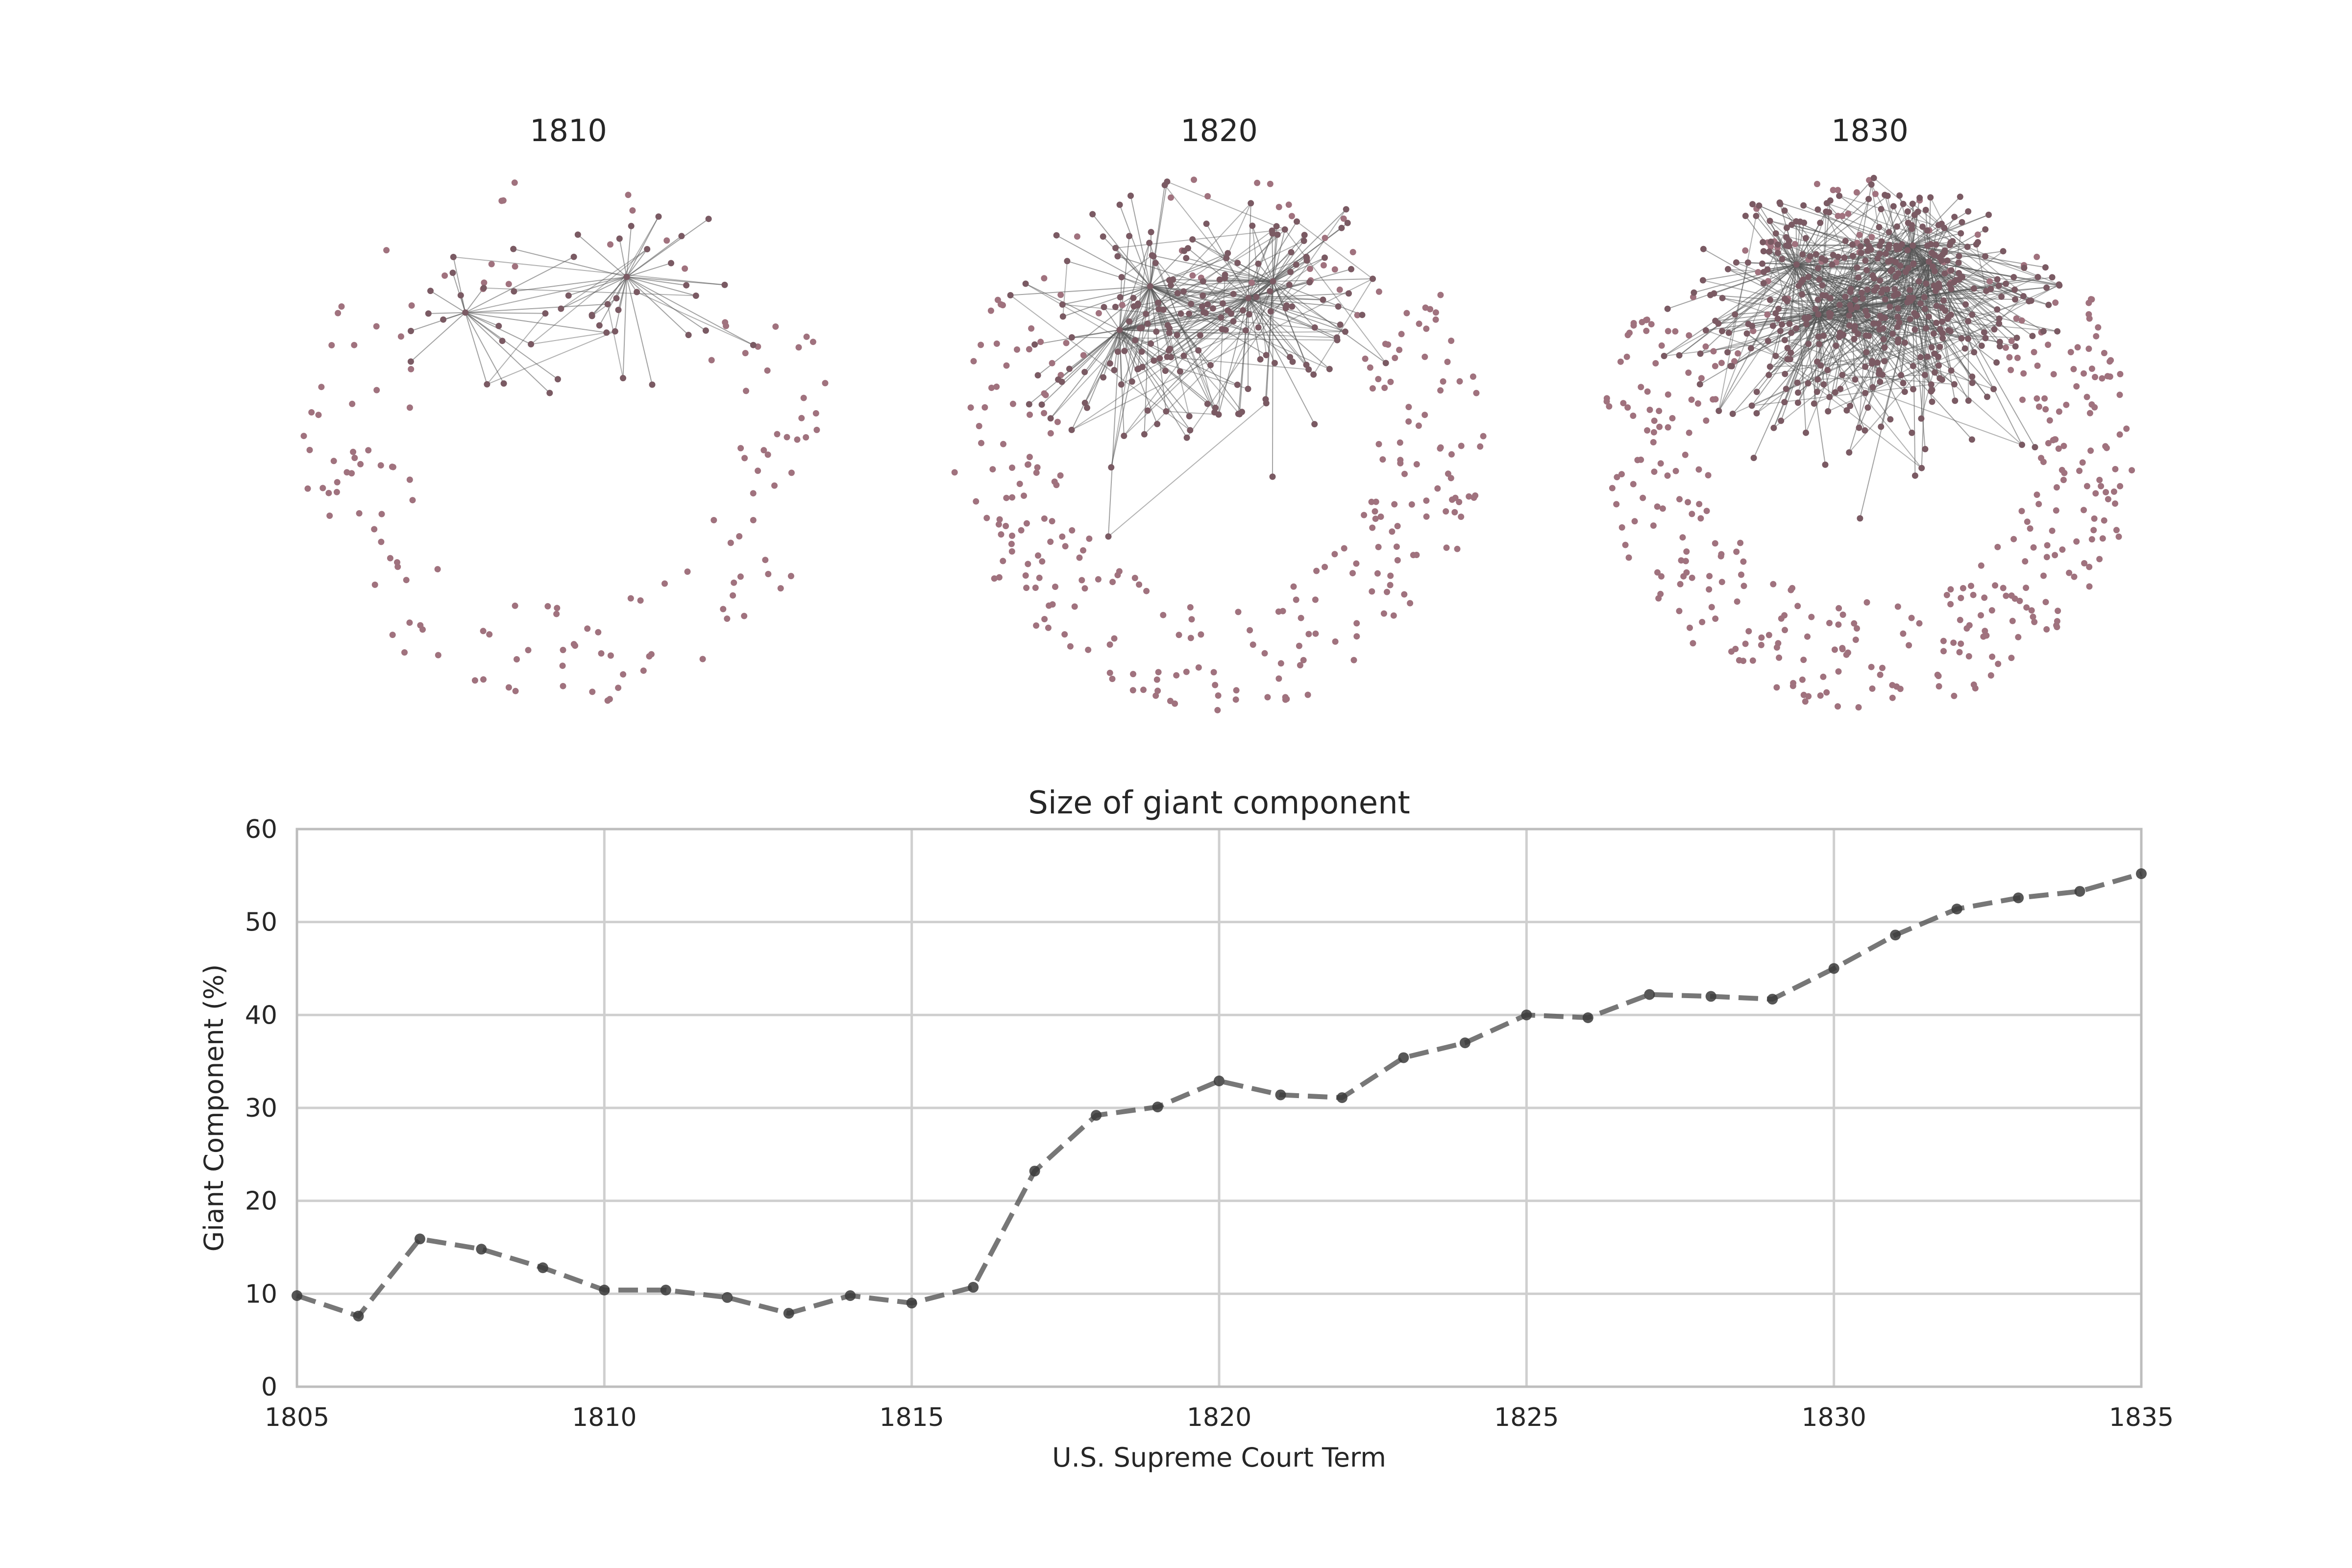  What do you see at coordinates (1220, 1417) in the screenshot?
I see `x-tick-labels: 1805 1810 1815 1820 1825 1830 1835` at bounding box center [1220, 1417].